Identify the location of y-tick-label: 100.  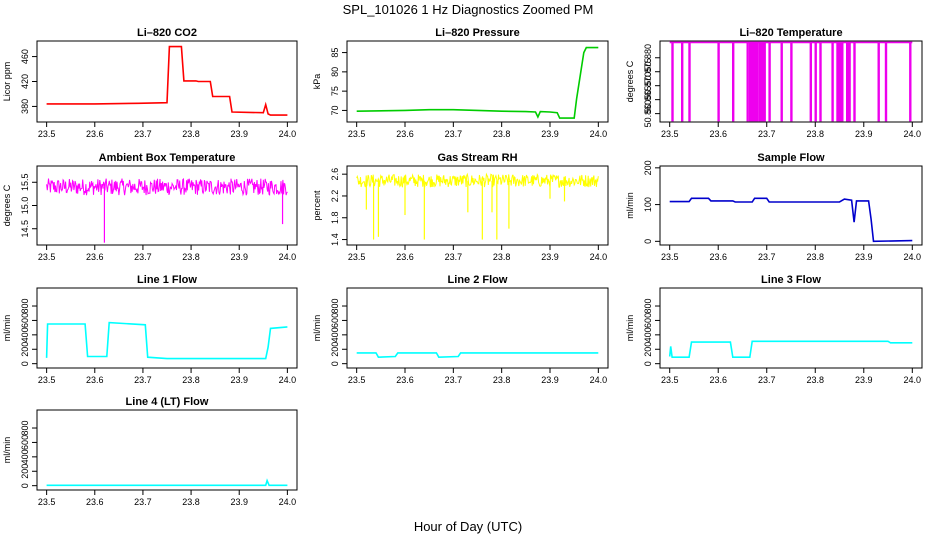
(648, 204).